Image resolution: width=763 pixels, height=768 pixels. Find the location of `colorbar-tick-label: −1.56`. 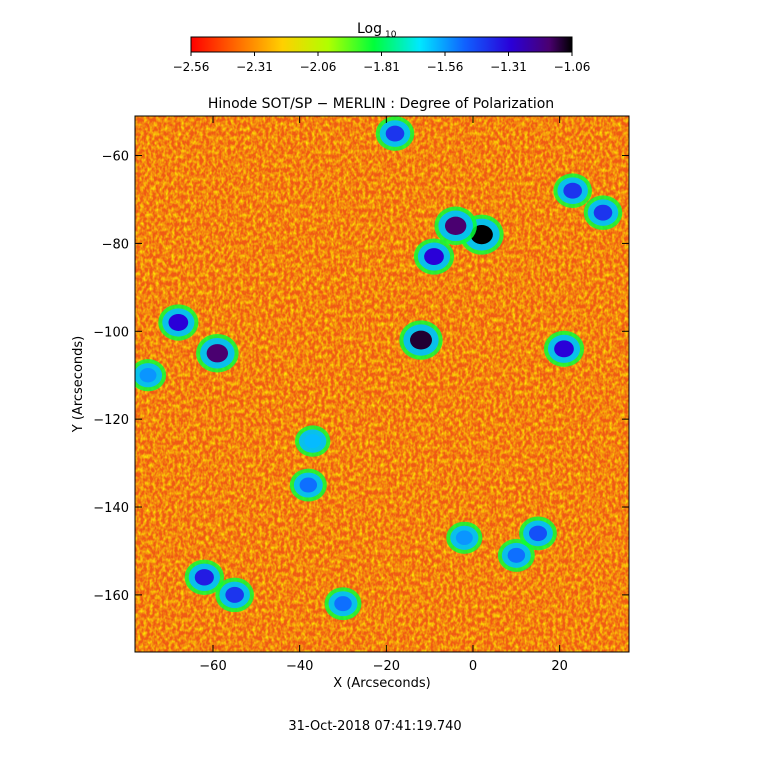

colorbar-tick-label: −1.56 is located at coordinates (445, 67).